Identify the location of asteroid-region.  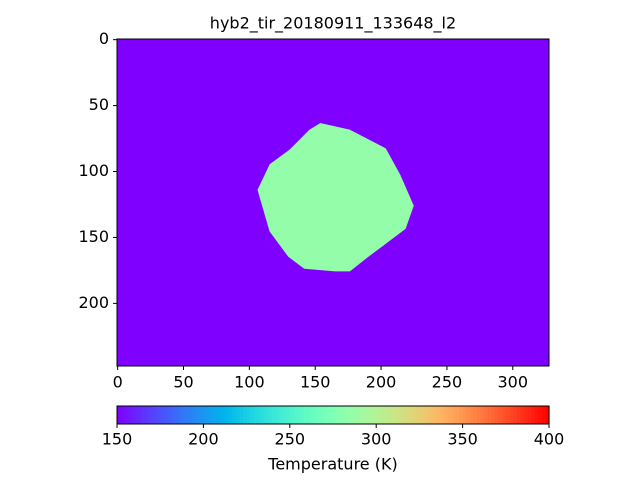
(335, 197).